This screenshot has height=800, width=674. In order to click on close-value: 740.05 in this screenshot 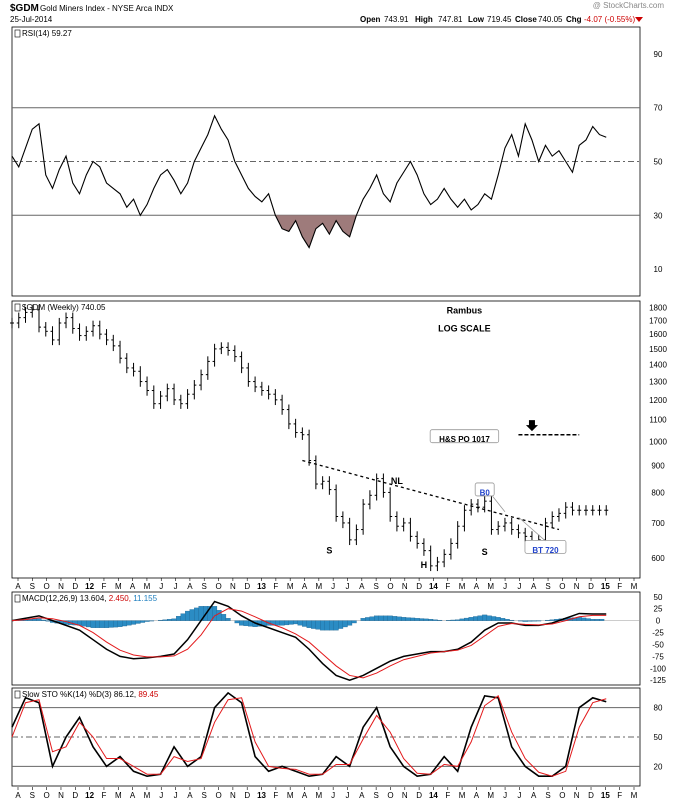, I will do `click(550, 19)`.